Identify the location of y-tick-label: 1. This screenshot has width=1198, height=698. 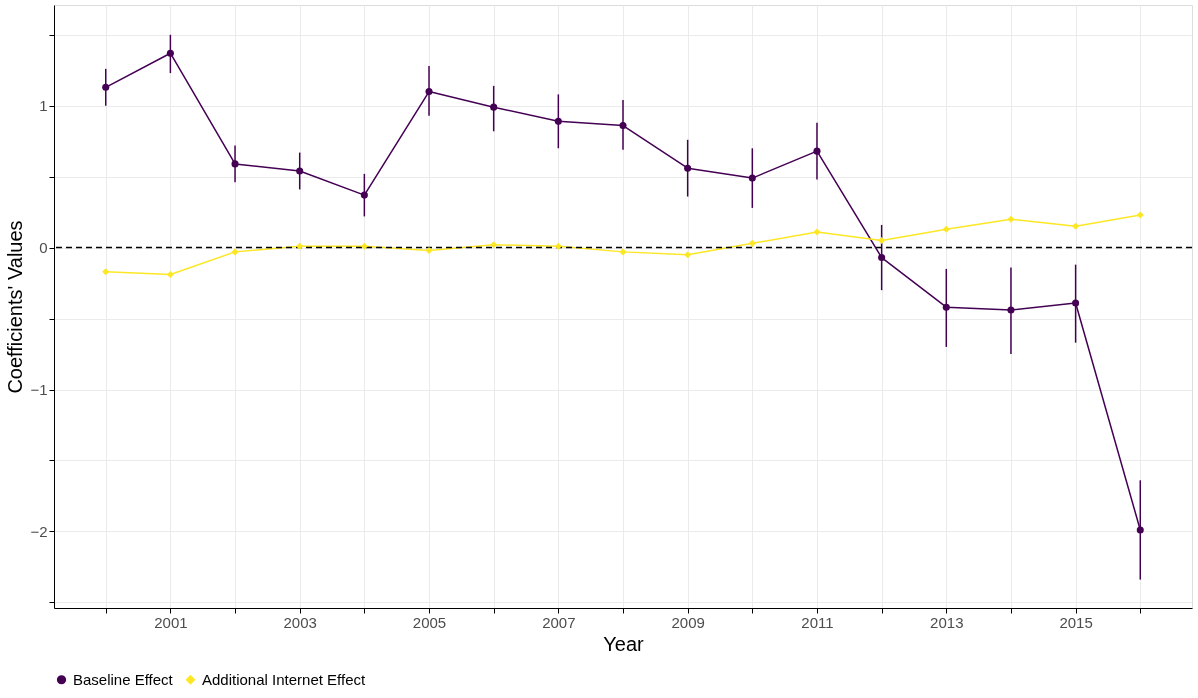
(43, 106).